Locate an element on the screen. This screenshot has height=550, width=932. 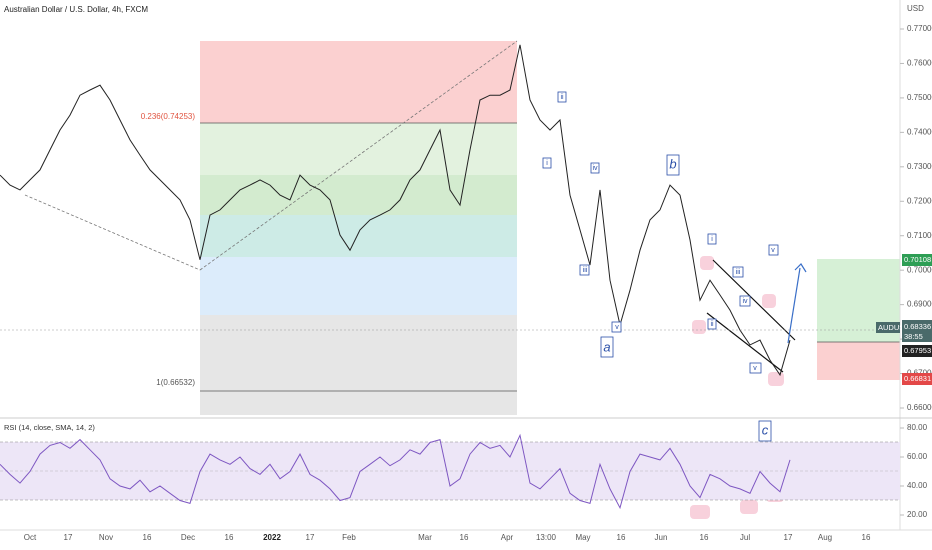
target-price: 0.70108 is located at coordinates (917, 259).